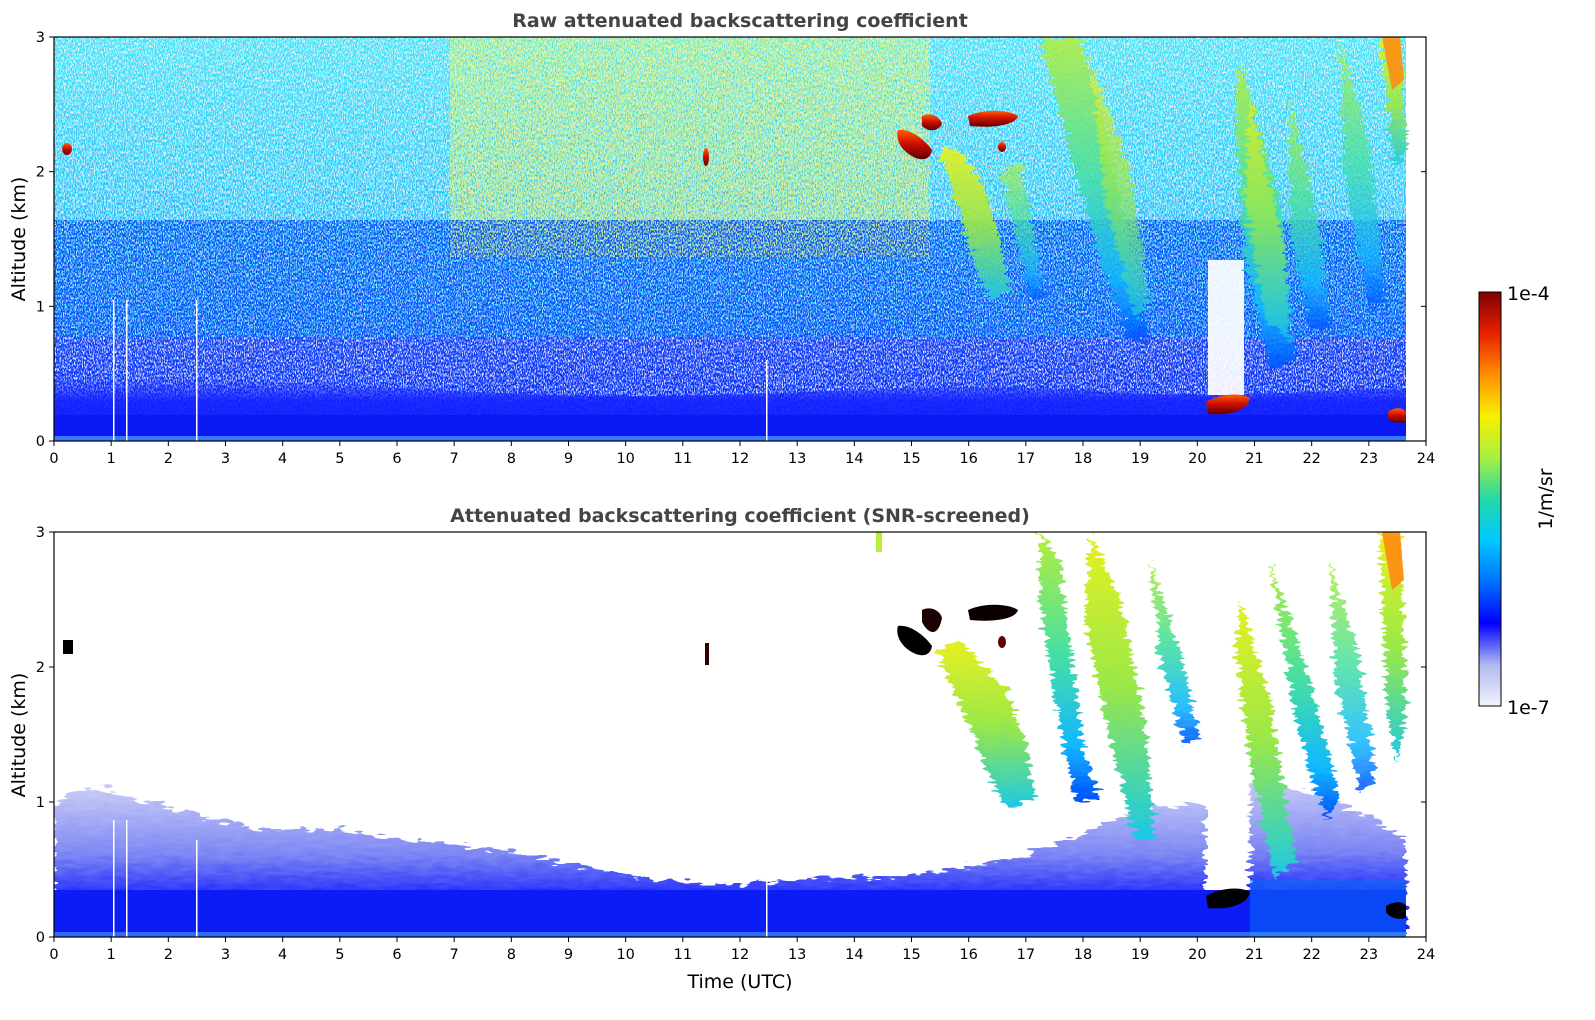 This screenshot has height=1020, width=1595. Describe the element at coordinates (19, 735) in the screenshot. I see `screened-panel-ylabel: Altitude (km)` at that location.